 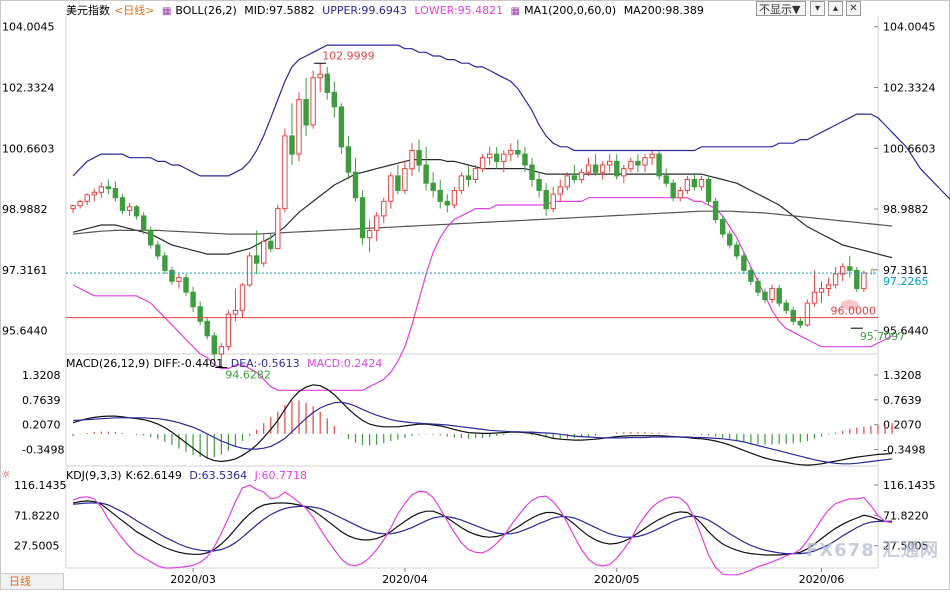 I want to click on boll-label: BOLL(26,2), so click(x=206, y=10).